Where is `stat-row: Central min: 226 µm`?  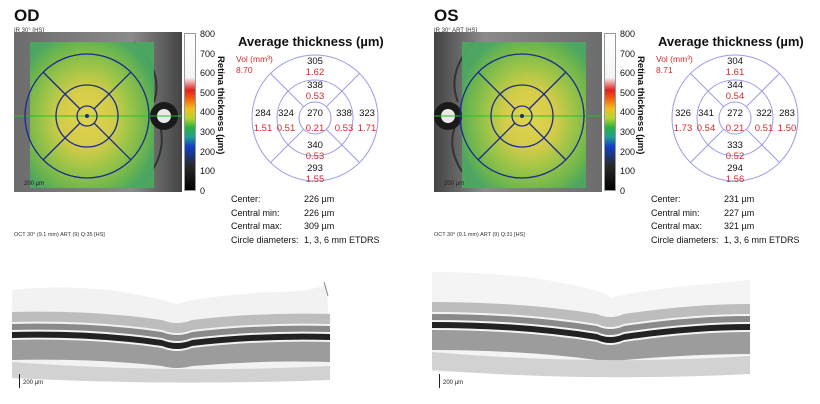
stat-row: Central min: 226 µm is located at coordinates (305, 214).